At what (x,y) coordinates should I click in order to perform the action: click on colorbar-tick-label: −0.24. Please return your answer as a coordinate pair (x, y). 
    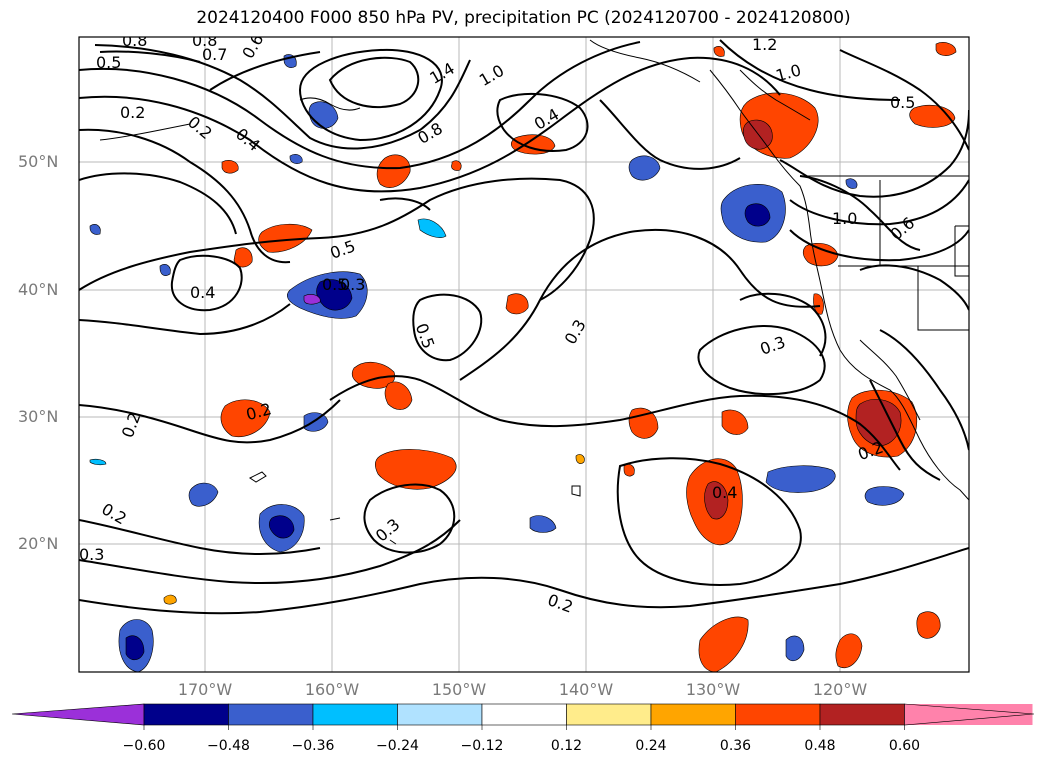
    Looking at the image, I should click on (397, 746).